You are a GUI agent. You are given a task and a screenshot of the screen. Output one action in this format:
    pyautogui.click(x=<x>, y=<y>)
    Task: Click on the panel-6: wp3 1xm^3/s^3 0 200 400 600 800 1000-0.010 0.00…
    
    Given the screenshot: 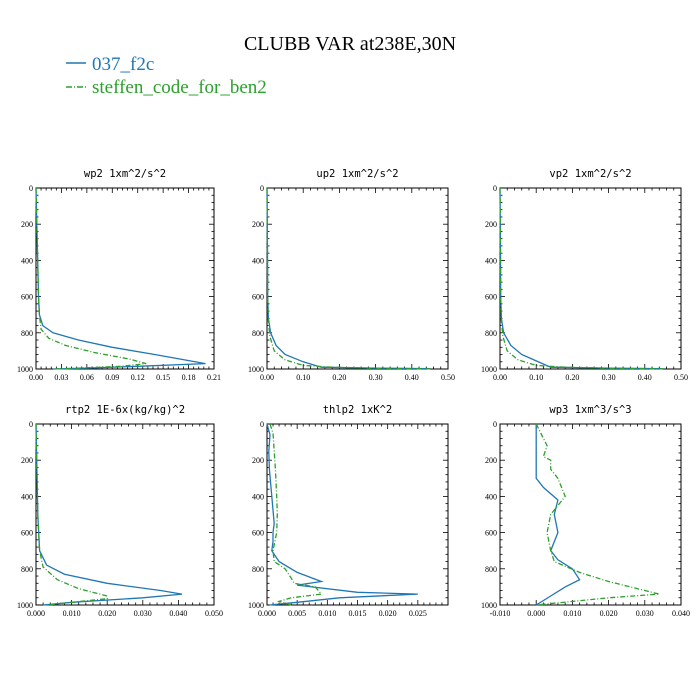 What is the action you would take?
    pyautogui.click(x=585, y=511)
    